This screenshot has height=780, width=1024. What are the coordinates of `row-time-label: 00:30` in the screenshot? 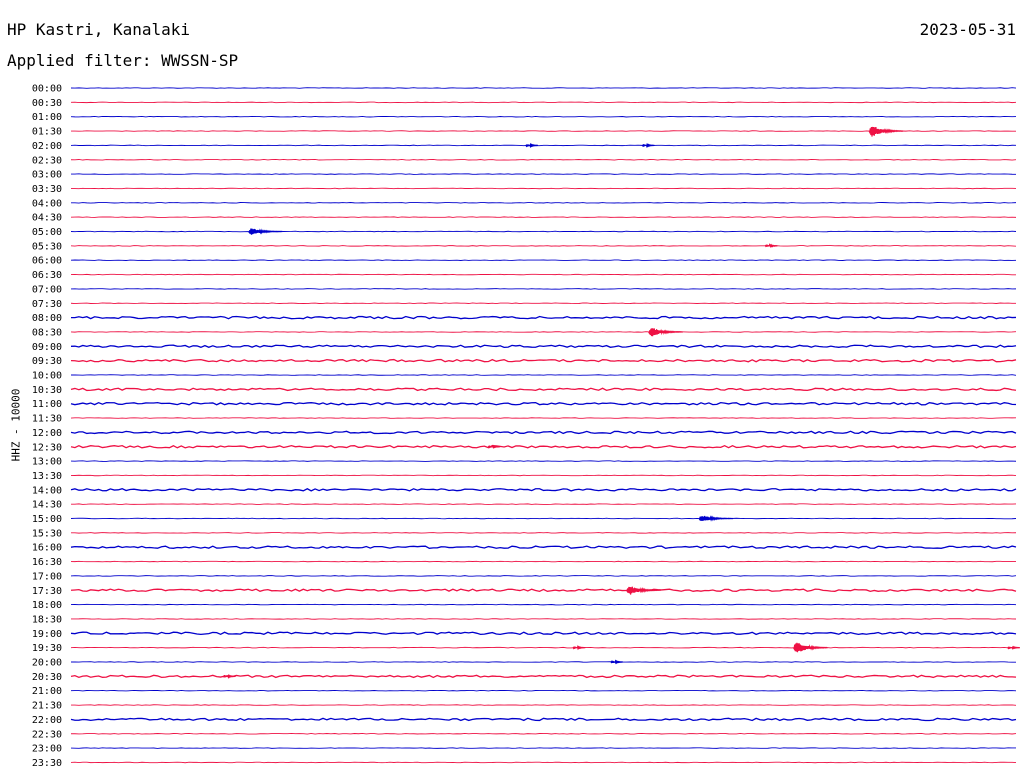 It's located at (47, 103).